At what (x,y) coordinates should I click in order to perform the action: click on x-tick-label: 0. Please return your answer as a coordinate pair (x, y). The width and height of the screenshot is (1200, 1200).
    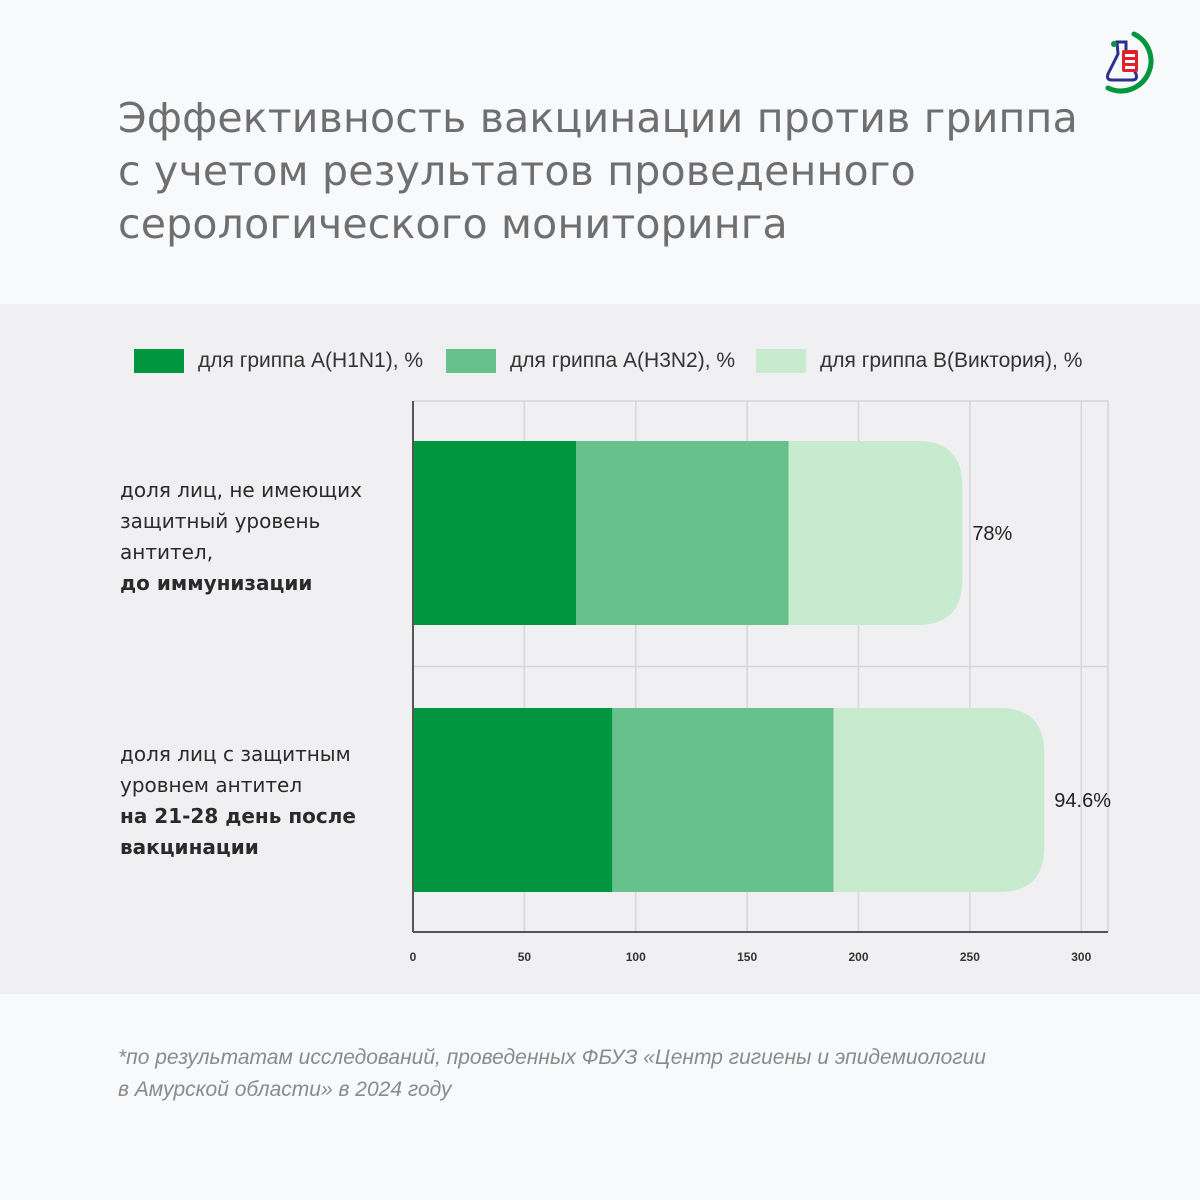
    Looking at the image, I should click on (413, 957).